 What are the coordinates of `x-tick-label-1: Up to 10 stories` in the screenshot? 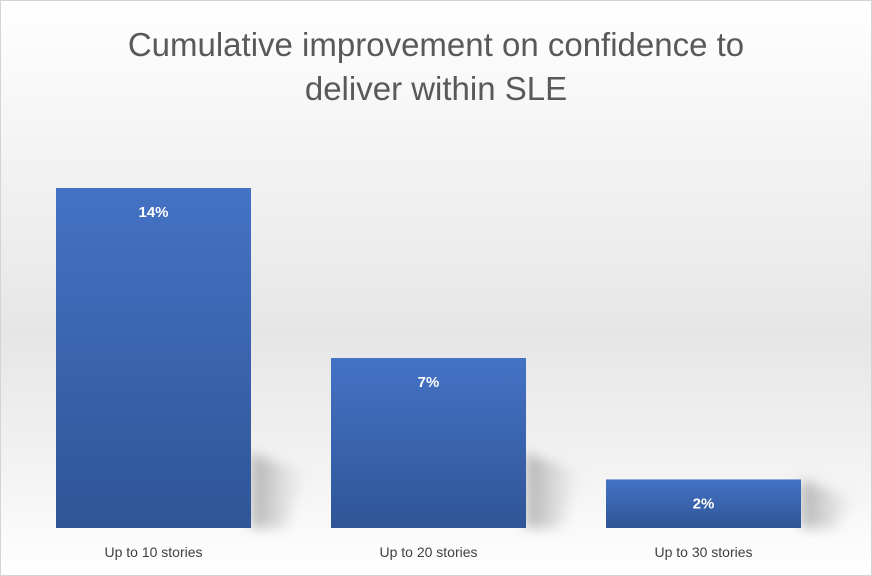 It's located at (153, 552).